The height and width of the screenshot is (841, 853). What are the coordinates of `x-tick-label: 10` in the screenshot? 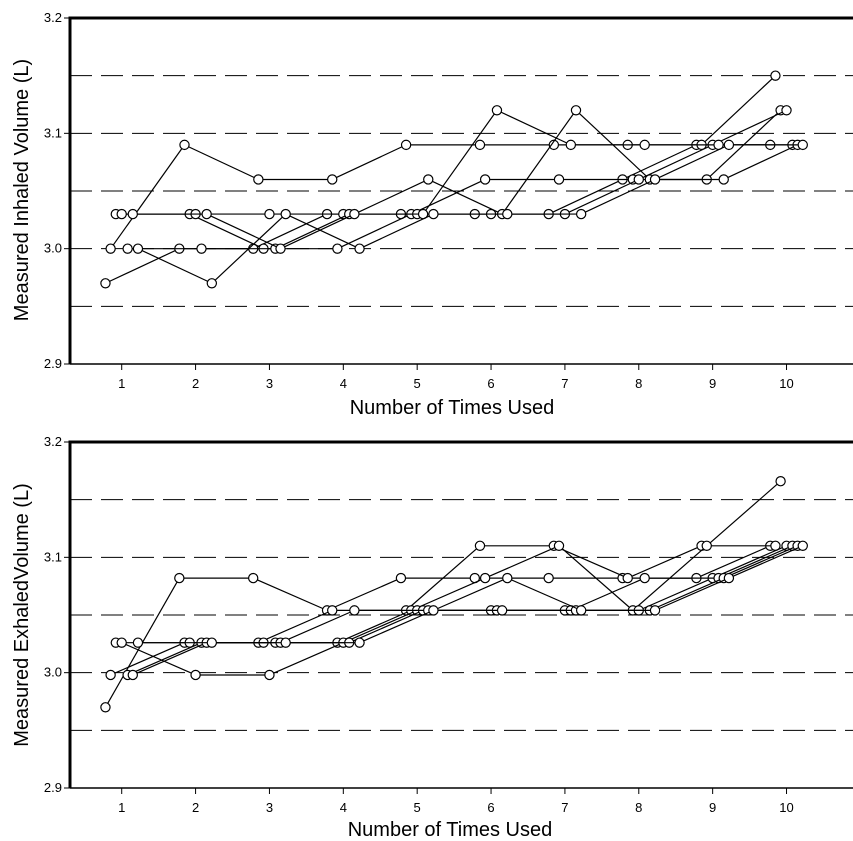 It's located at (786, 807).